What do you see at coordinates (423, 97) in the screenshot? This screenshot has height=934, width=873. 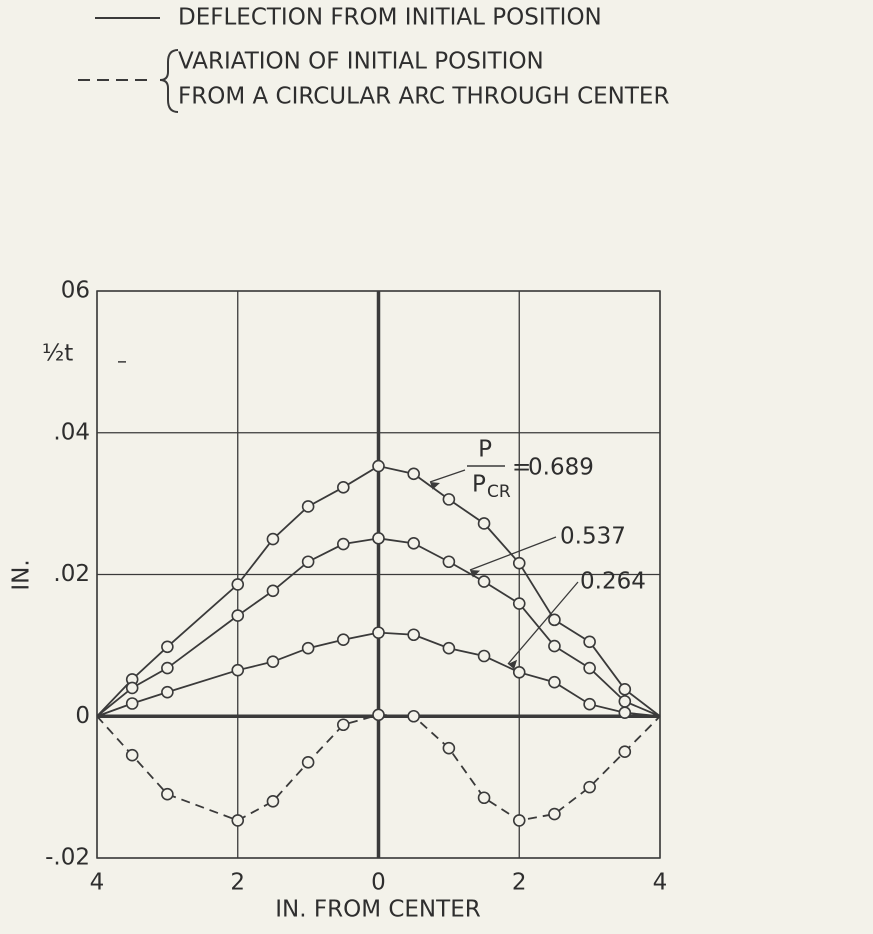 I see `legend-label: FROM A CIRCULAR ARC THROUGH CENTER` at bounding box center [423, 97].